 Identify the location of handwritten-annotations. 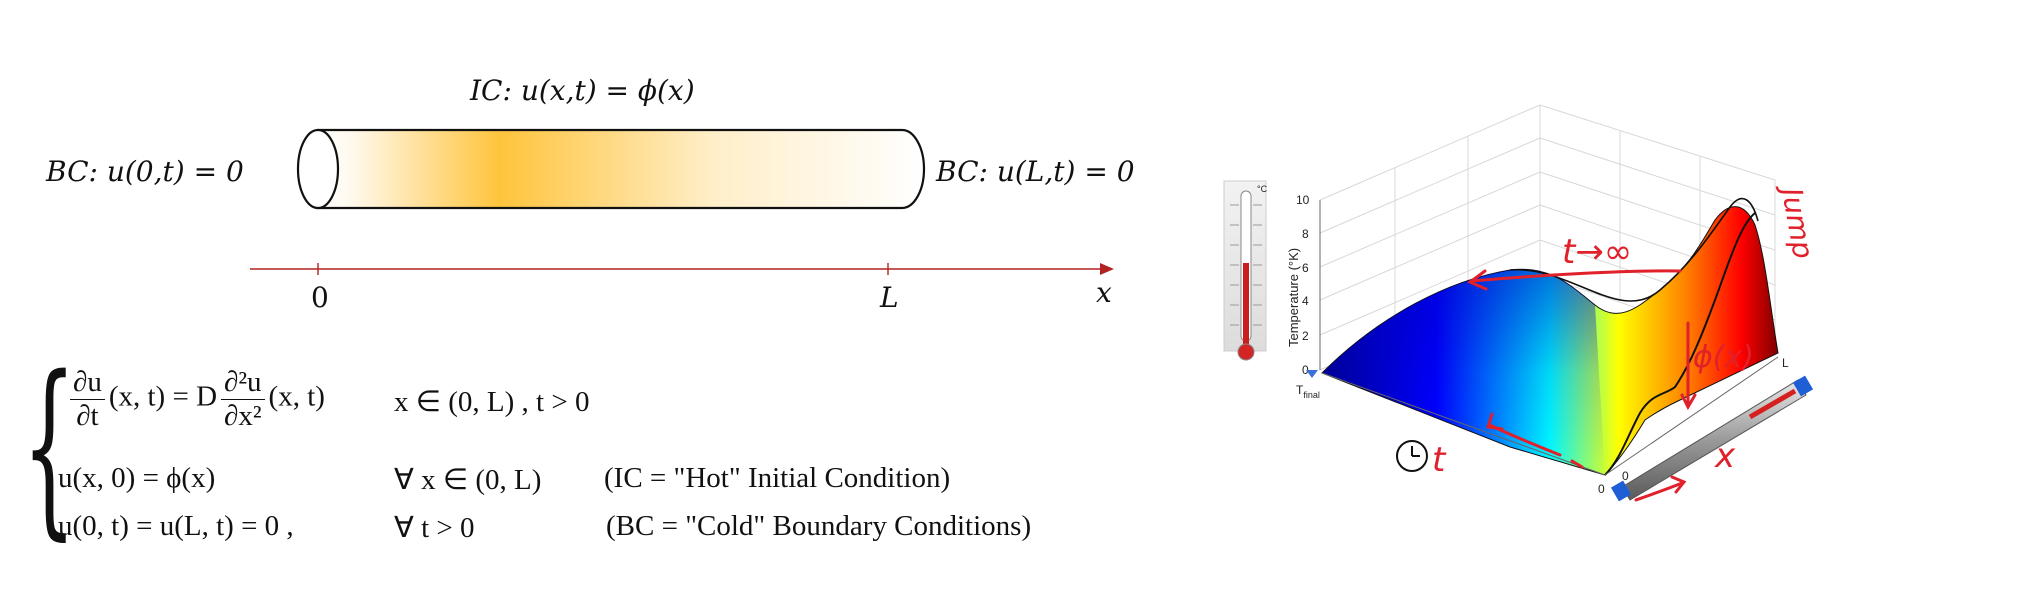
(1582, 385).